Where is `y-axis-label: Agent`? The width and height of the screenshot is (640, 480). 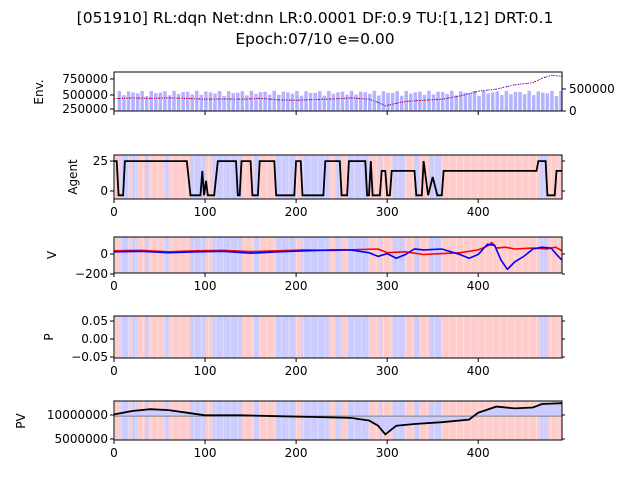
y-axis-label: Agent is located at coordinates (73, 177).